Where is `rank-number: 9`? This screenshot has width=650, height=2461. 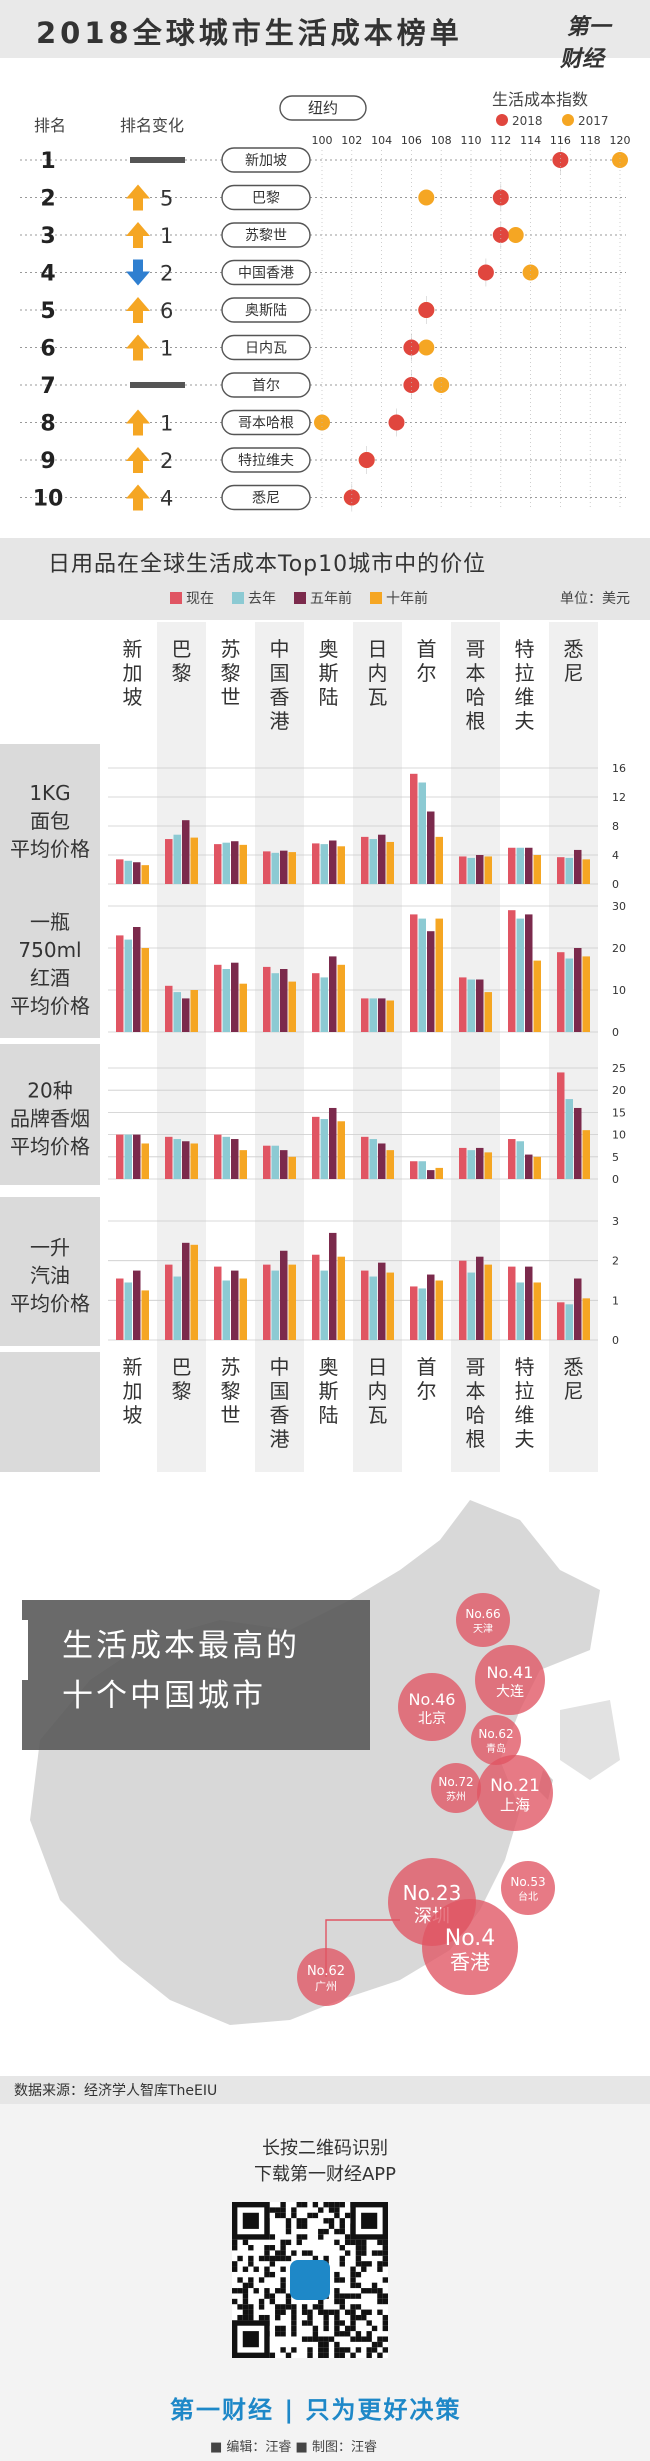
rank-number: 9 is located at coordinates (47, 461).